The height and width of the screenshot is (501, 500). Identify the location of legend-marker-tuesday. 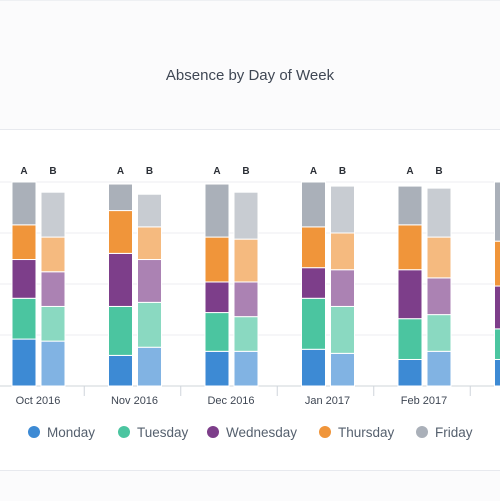
(124, 432).